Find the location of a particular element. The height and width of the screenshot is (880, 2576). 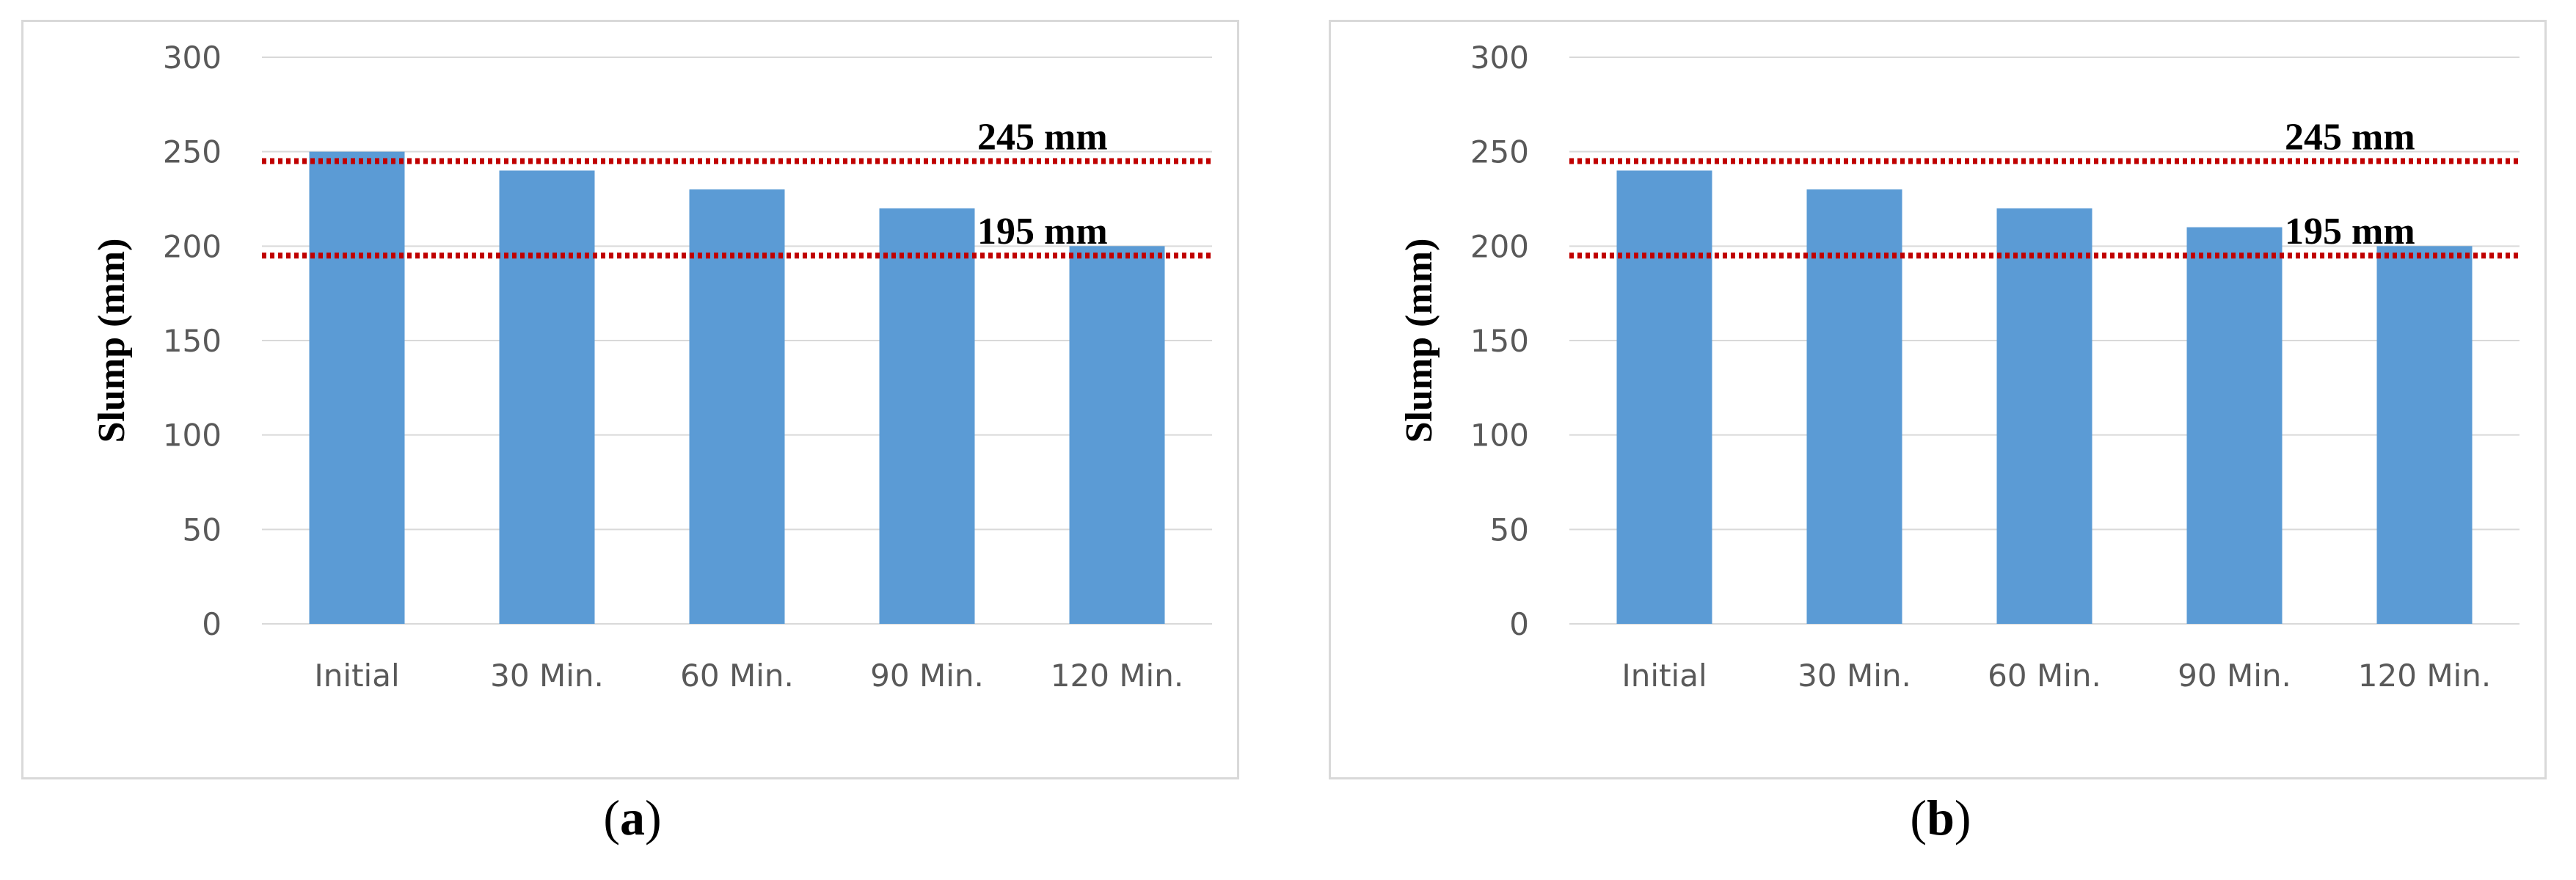

caption-a-label: a is located at coordinates (632, 818).